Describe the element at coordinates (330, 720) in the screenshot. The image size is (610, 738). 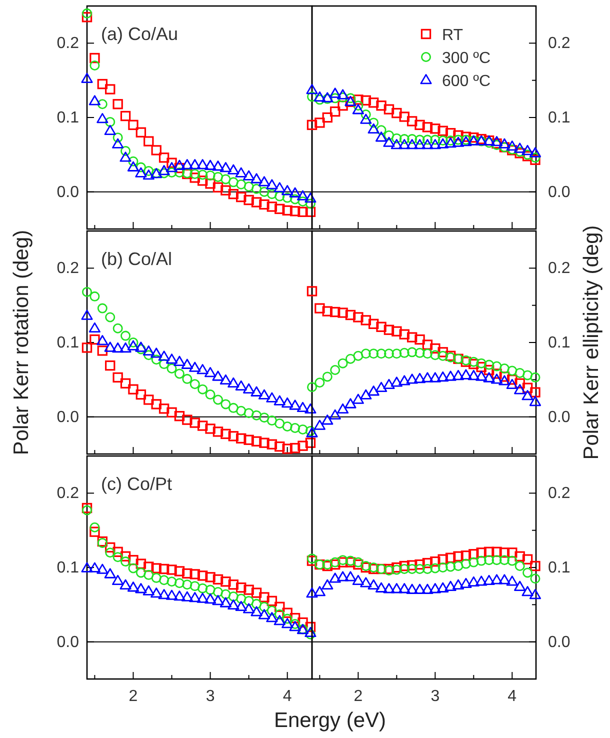
I see `x-axis-title: Energy (eV)` at that location.